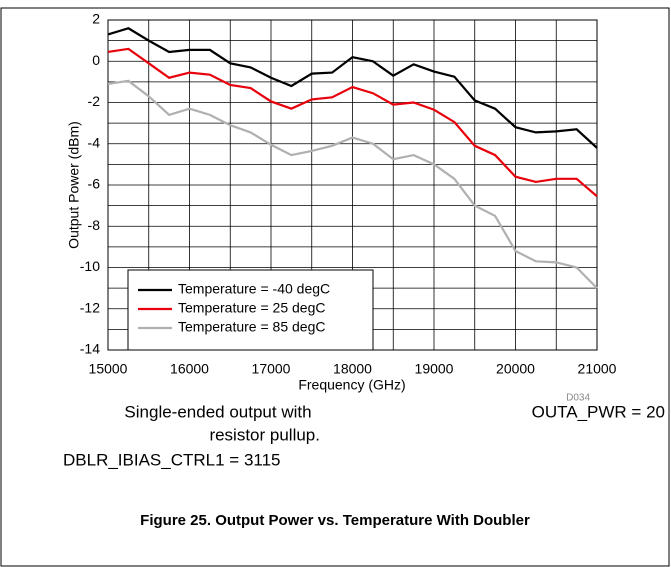 This screenshot has height=567, width=671. Describe the element at coordinates (90, 349) in the screenshot. I see `y-tick-label: -14` at that location.